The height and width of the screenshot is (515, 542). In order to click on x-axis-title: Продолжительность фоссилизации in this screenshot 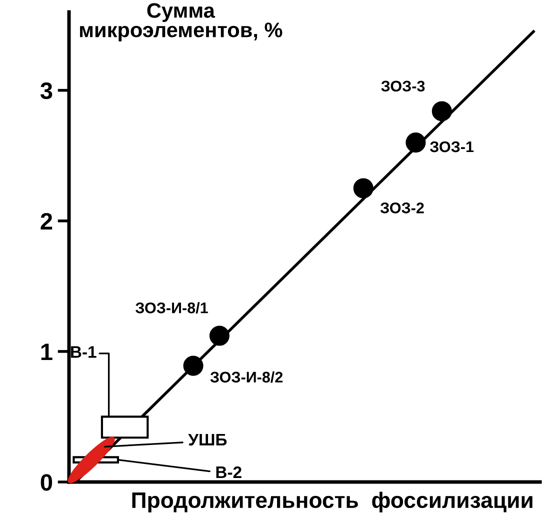, I will do `click(332, 502)`.